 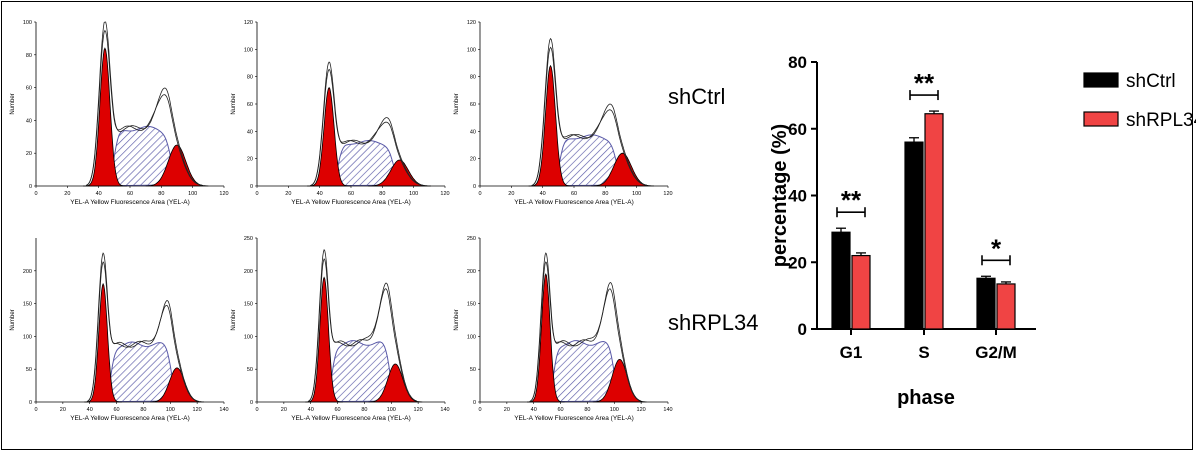 I want to click on row-label-shctrl: shCtrl, so click(x=697, y=96).